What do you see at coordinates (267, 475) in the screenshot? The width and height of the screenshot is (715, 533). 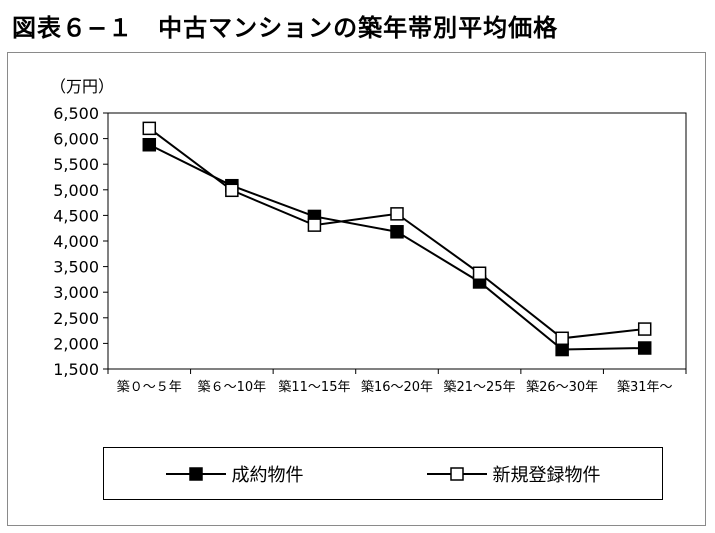 I see `legend-label: 成約物件` at bounding box center [267, 475].